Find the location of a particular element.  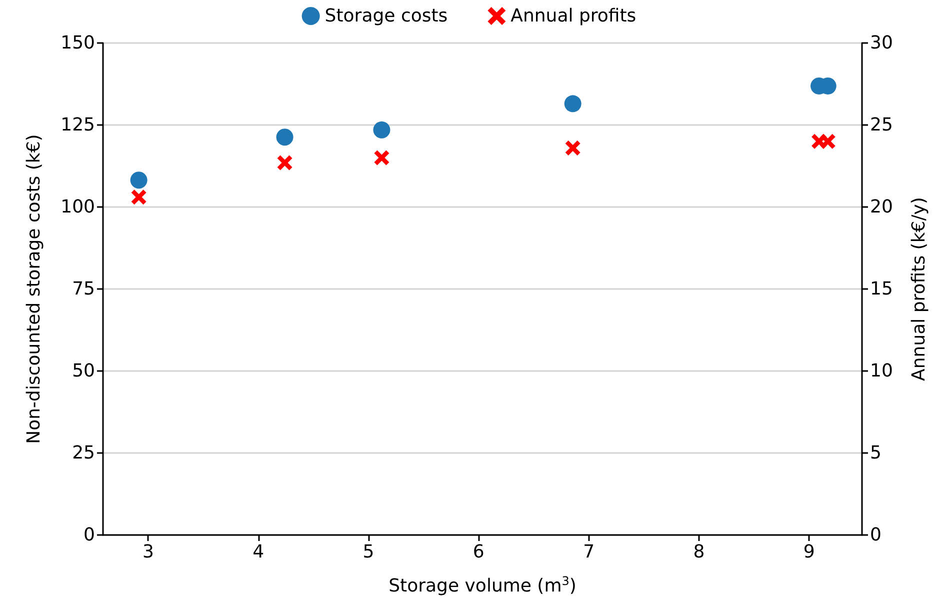

x-tick-label: 4 is located at coordinates (258, 552).